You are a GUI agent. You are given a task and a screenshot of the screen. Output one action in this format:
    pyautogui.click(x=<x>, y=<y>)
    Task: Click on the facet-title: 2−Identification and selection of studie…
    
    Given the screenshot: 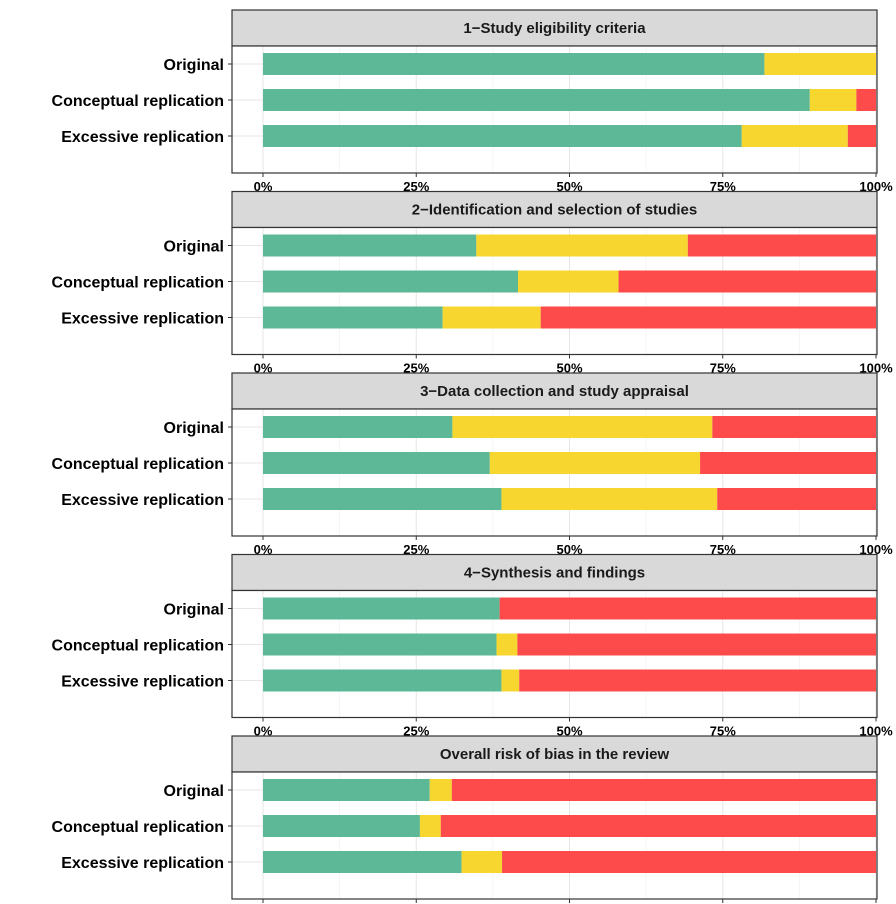 What is the action you would take?
    pyautogui.click(x=554, y=210)
    